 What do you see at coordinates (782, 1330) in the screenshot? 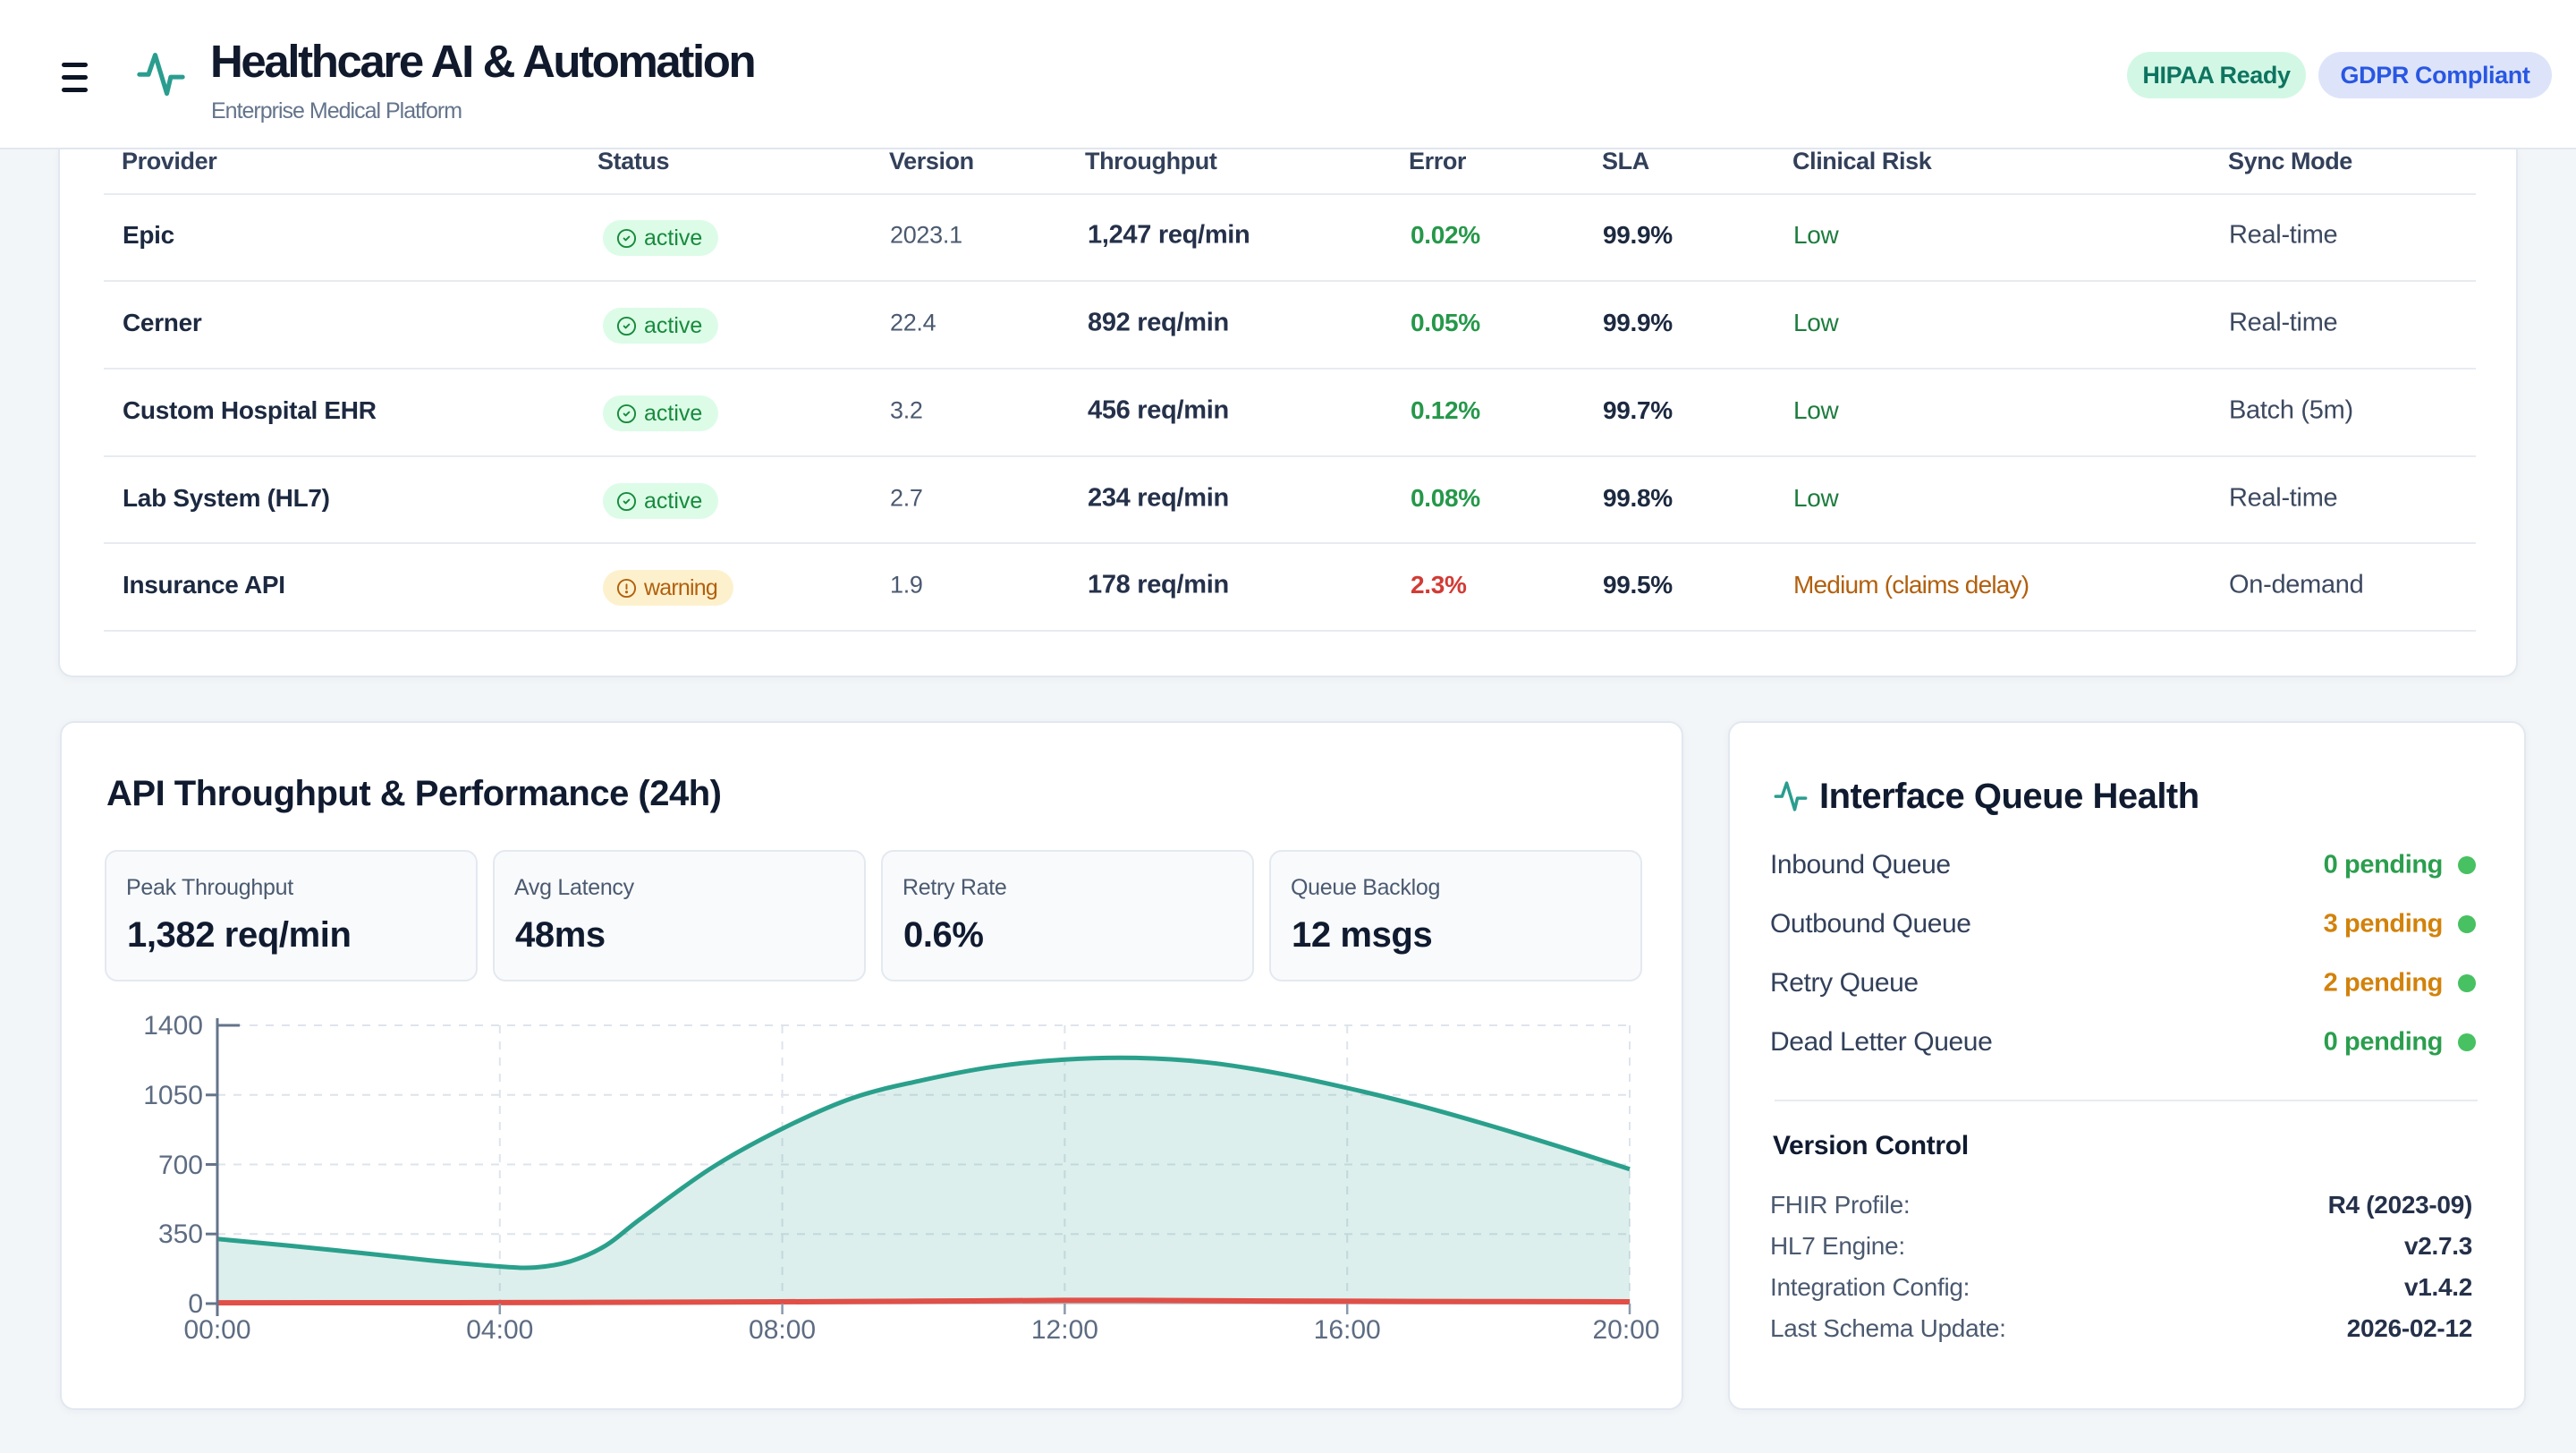
I see `svg-text: 08:00` at bounding box center [782, 1330].